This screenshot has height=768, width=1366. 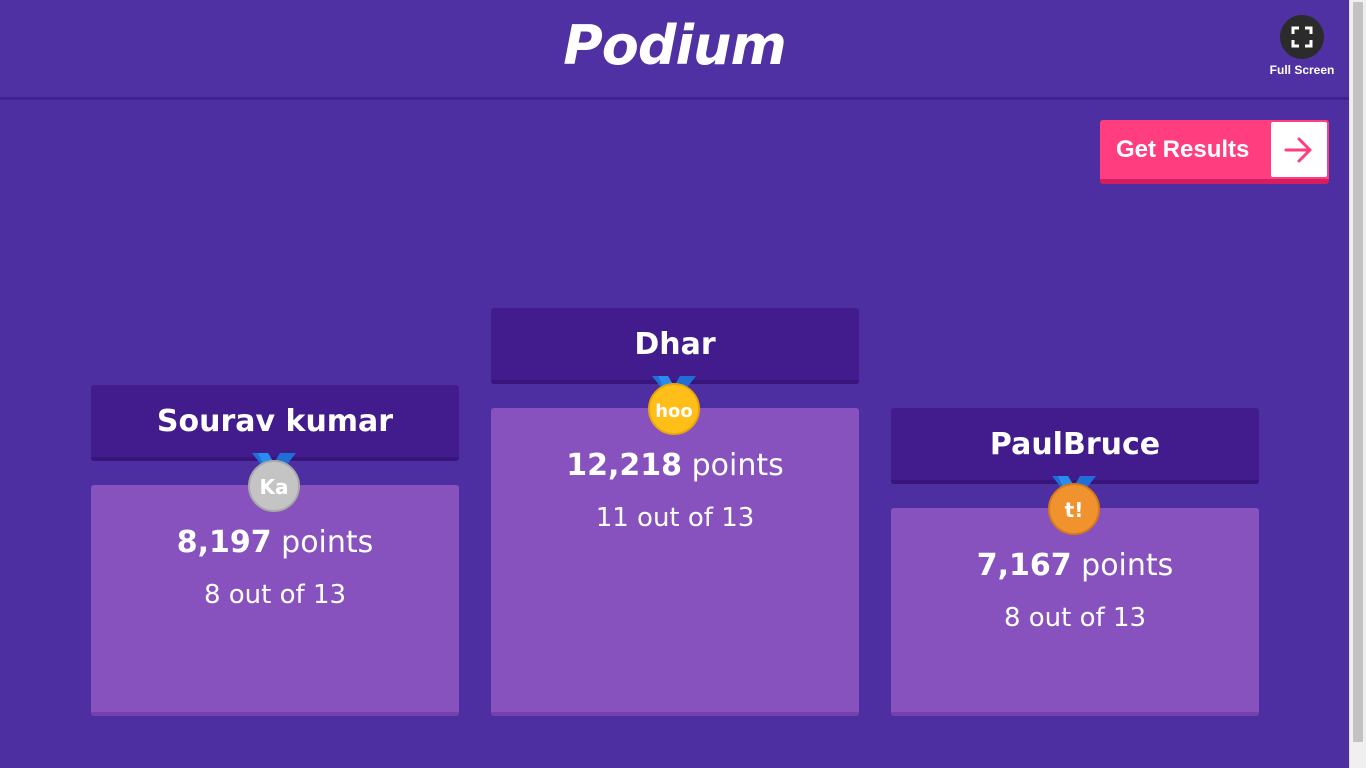 I want to click on podium-block-third: 7,167 points 8 out of 13, so click(x=1075, y=612).